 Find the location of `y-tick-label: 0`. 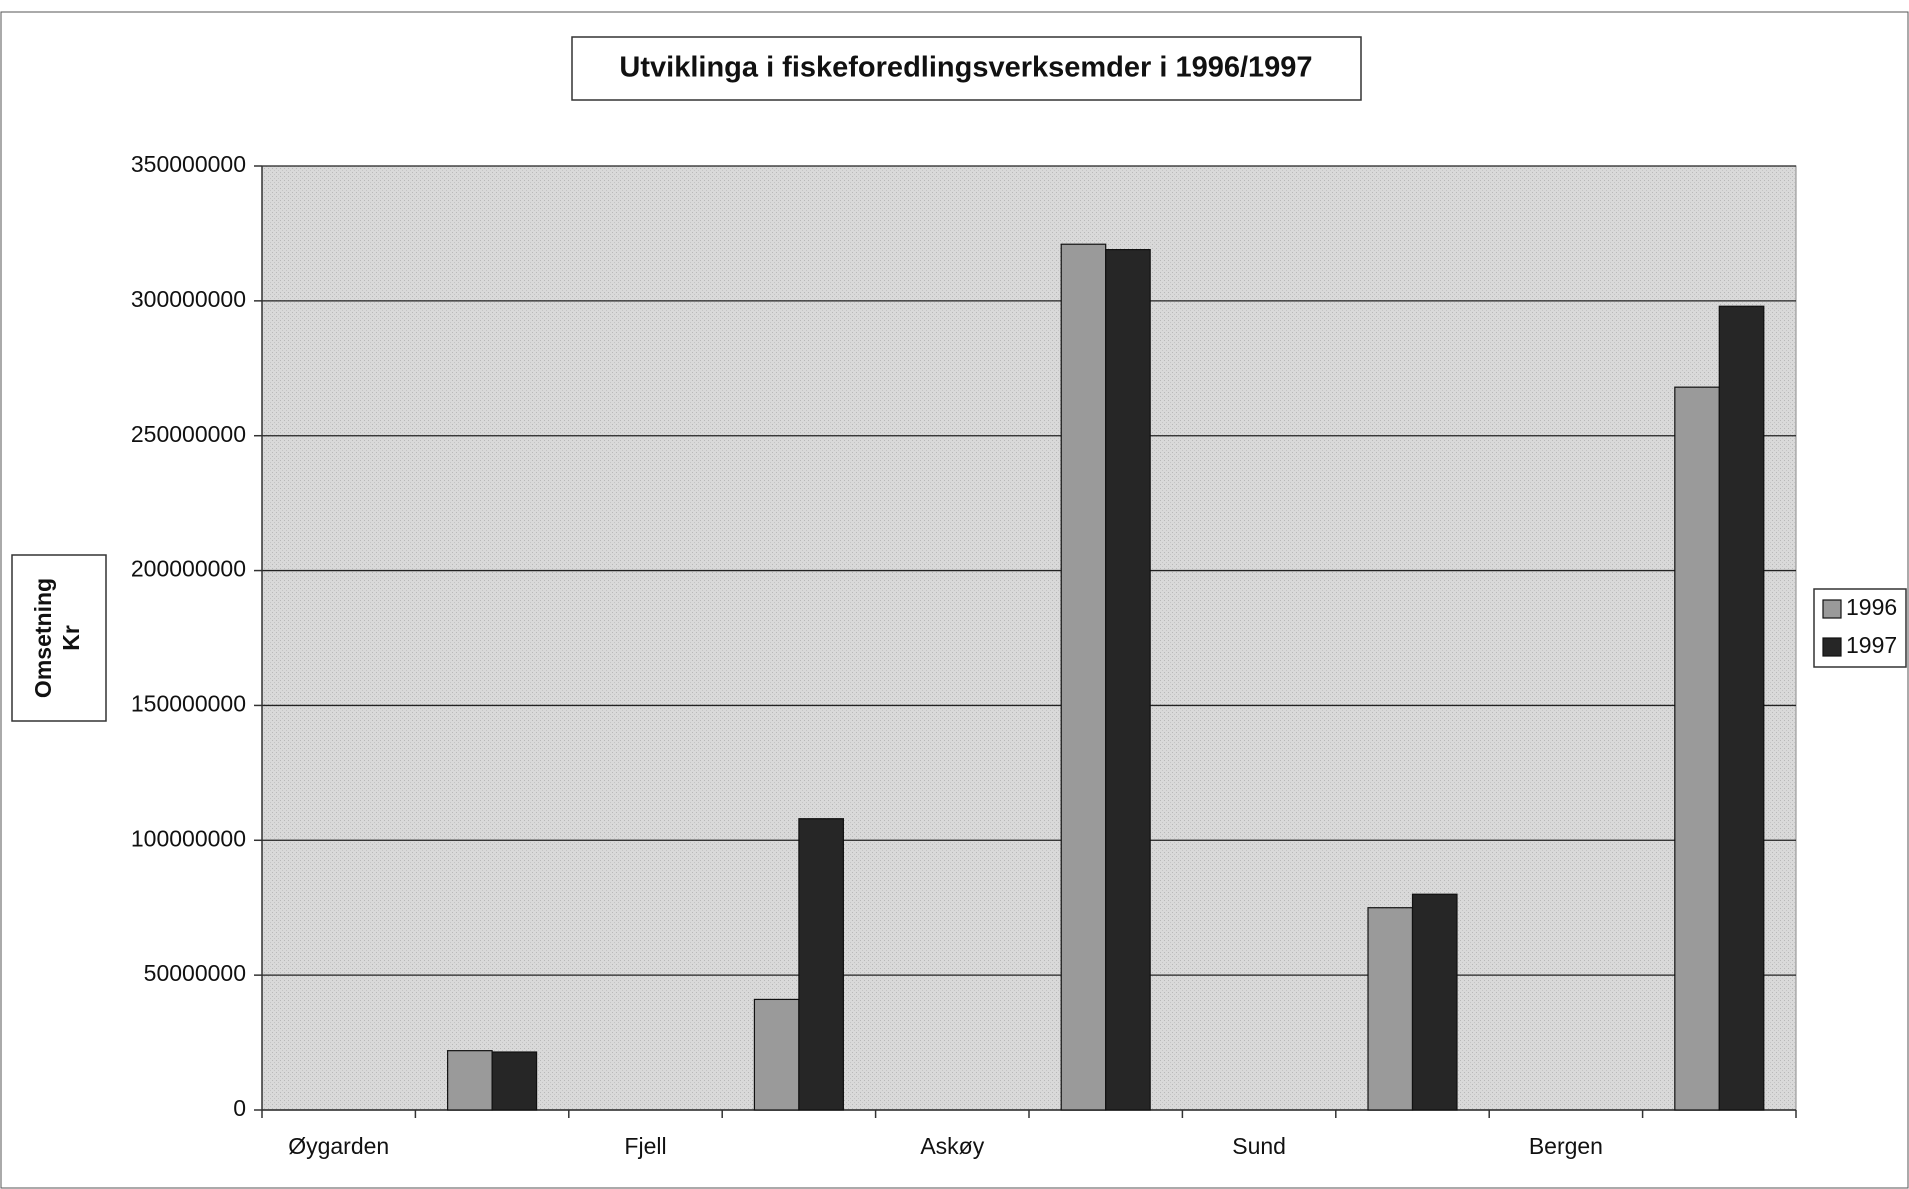

y-tick-label: 0 is located at coordinates (239, 1108).